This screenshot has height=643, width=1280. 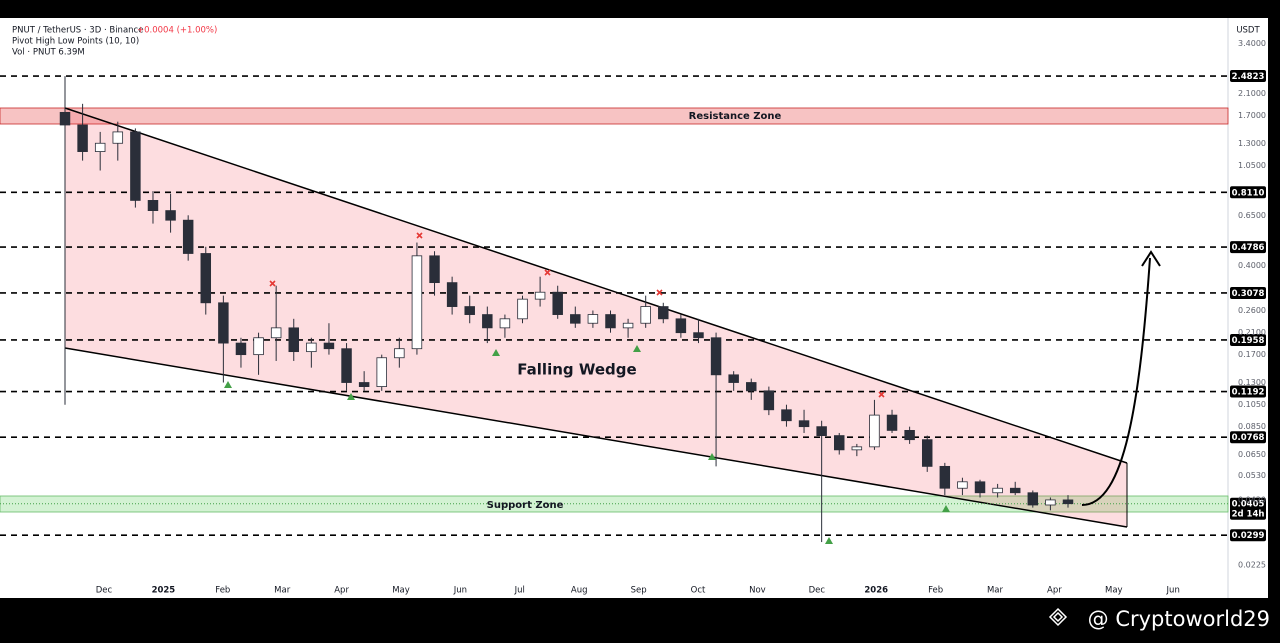 What do you see at coordinates (1252, 354) in the screenshot?
I see `y-tick-label: 0.1700` at bounding box center [1252, 354].